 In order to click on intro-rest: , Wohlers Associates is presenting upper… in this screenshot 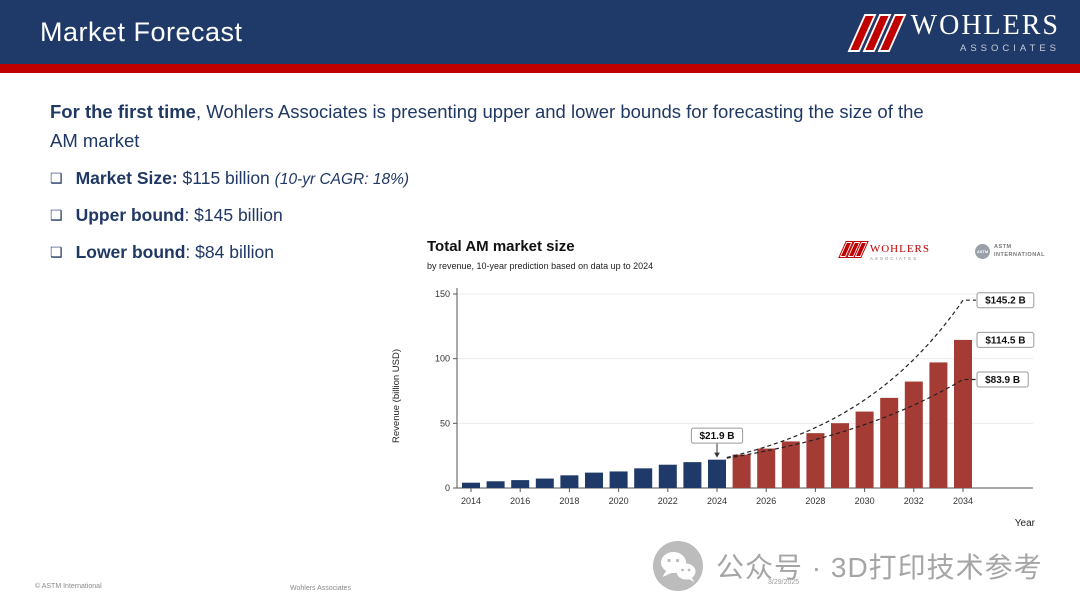, I will do `click(487, 126)`.